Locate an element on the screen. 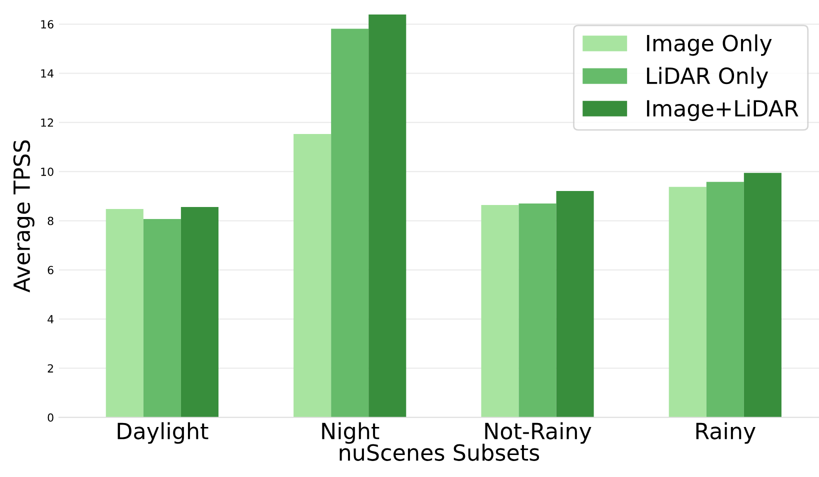 This screenshot has height=477, width=819. x-tick-label: Rainy is located at coordinates (726, 433).